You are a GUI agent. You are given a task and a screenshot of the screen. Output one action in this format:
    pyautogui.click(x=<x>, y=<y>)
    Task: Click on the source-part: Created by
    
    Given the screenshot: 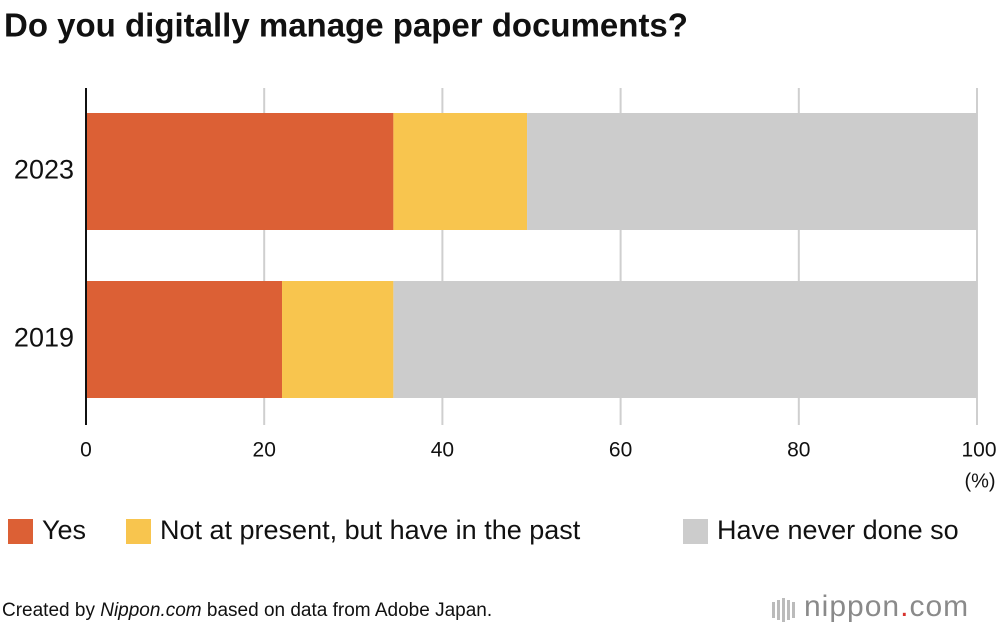 What is the action you would take?
    pyautogui.click(x=51, y=610)
    